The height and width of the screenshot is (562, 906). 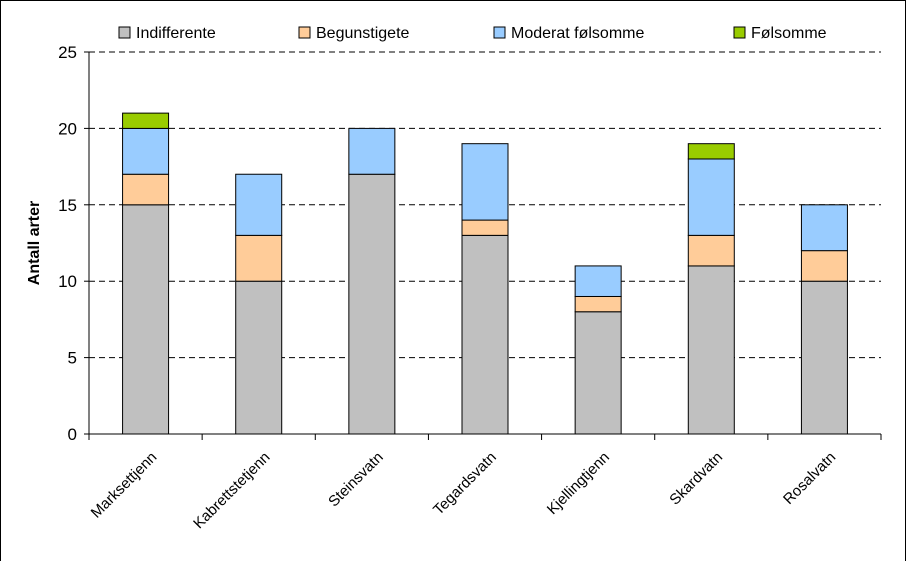 I want to click on y-tick-label: 0, so click(x=72, y=434).